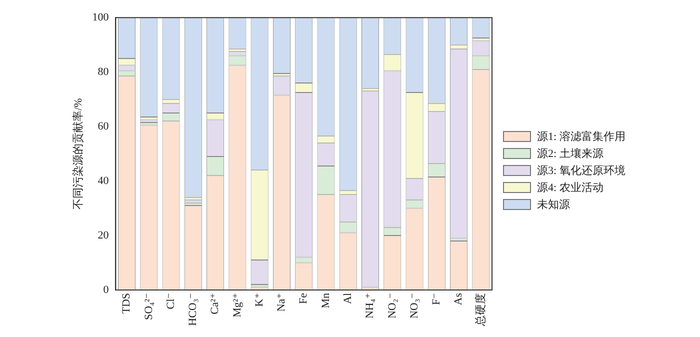 This screenshot has width=700, height=337. I want to click on x-tick-label: Al, so click(348, 298).